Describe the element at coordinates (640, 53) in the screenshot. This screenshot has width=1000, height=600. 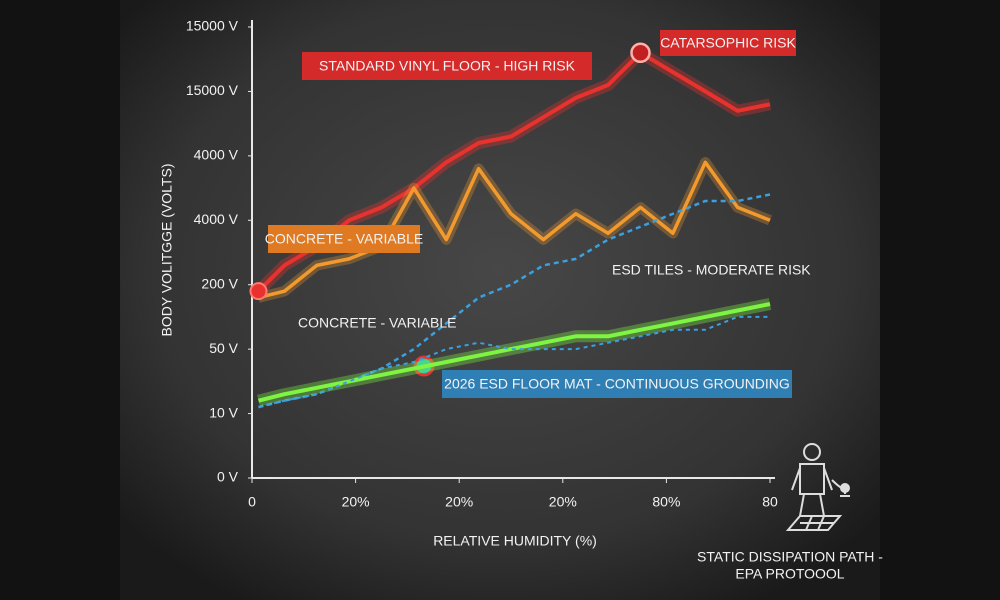
I see `peak-marker` at that location.